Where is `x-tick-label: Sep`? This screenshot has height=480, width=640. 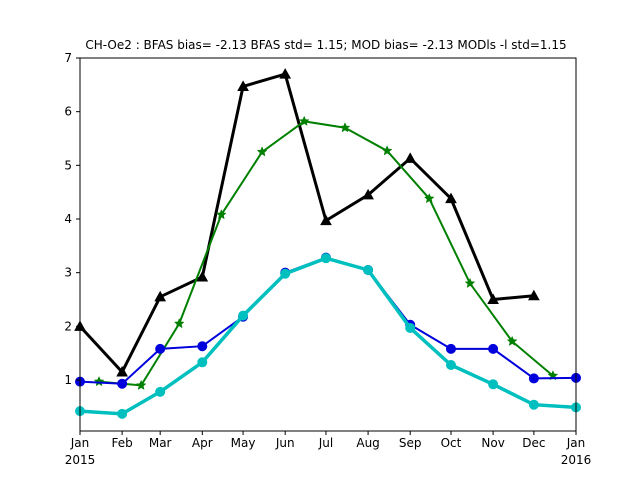
x-tick-label: Sep is located at coordinates (410, 443).